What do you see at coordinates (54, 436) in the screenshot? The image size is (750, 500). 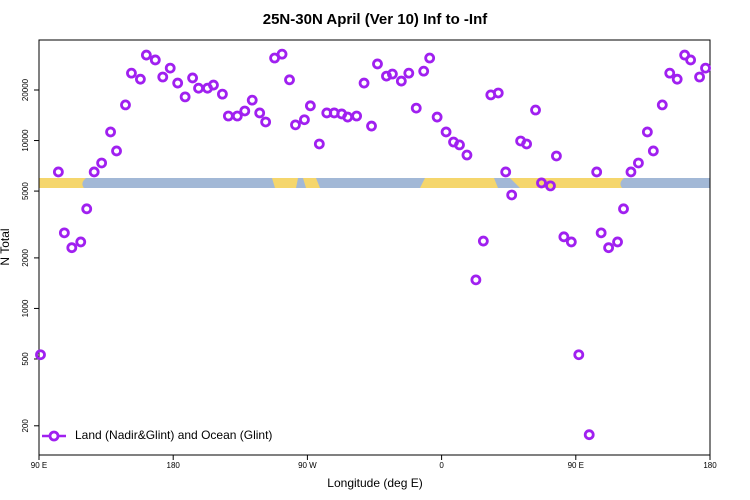 I see `legend-marker` at bounding box center [54, 436].